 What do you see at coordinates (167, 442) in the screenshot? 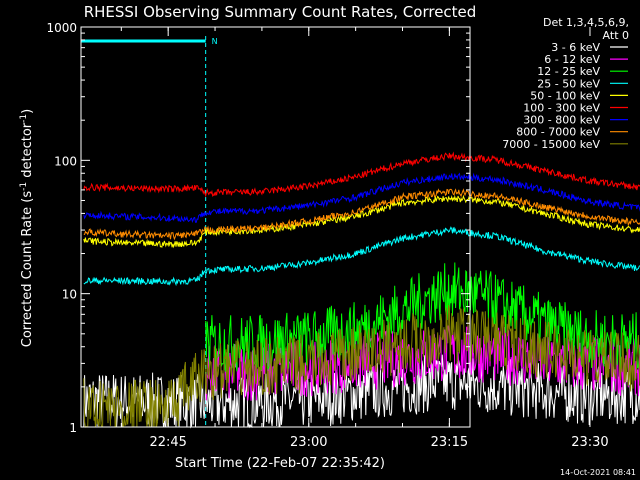
I see `x-tick-label: 22:45` at bounding box center [167, 442].